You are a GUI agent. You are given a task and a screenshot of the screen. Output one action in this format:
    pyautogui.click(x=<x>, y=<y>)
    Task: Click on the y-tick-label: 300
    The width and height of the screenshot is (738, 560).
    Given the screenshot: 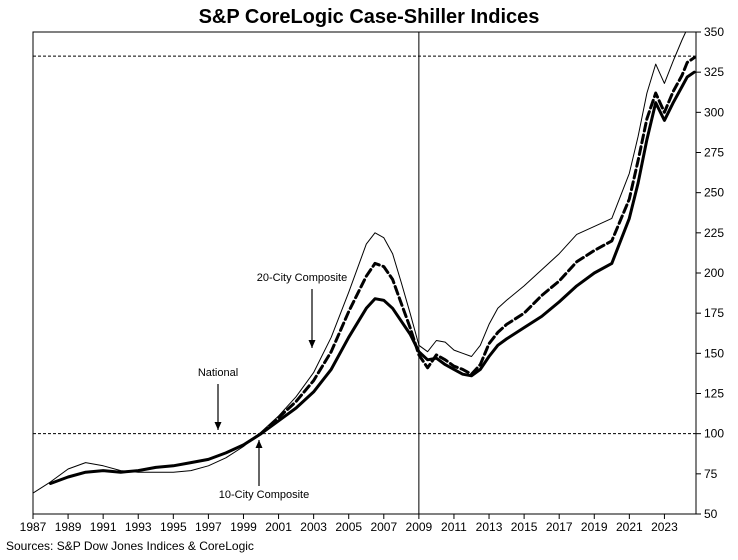 What is the action you would take?
    pyautogui.click(x=714, y=112)
    